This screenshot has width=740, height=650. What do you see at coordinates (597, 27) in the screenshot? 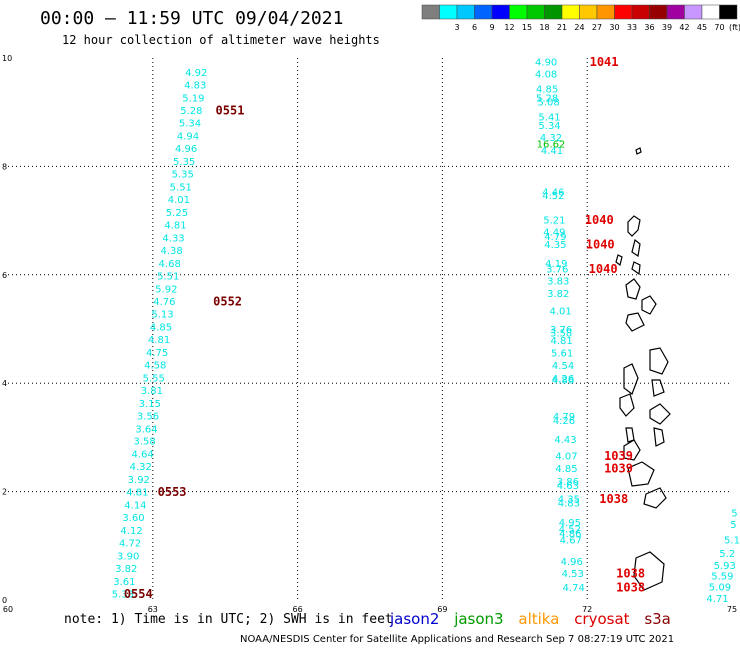
I see `legend-label: 27` at bounding box center [597, 27].